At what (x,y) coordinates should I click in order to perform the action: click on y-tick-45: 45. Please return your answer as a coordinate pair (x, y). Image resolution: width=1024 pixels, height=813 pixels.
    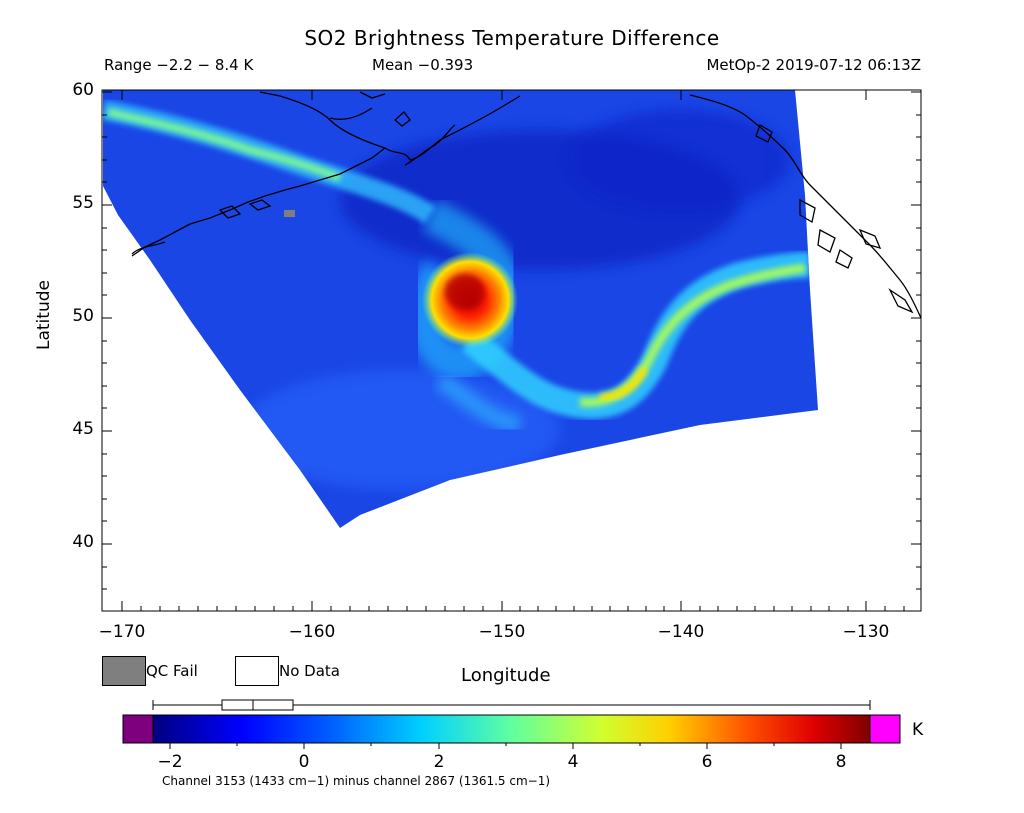
    Looking at the image, I should click on (83, 429).